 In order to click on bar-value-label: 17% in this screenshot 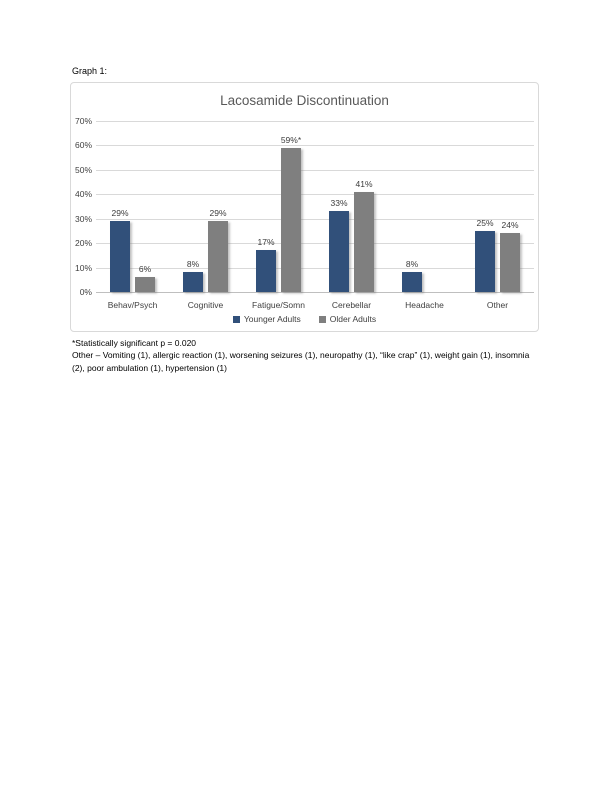, I will do `click(266, 242)`.